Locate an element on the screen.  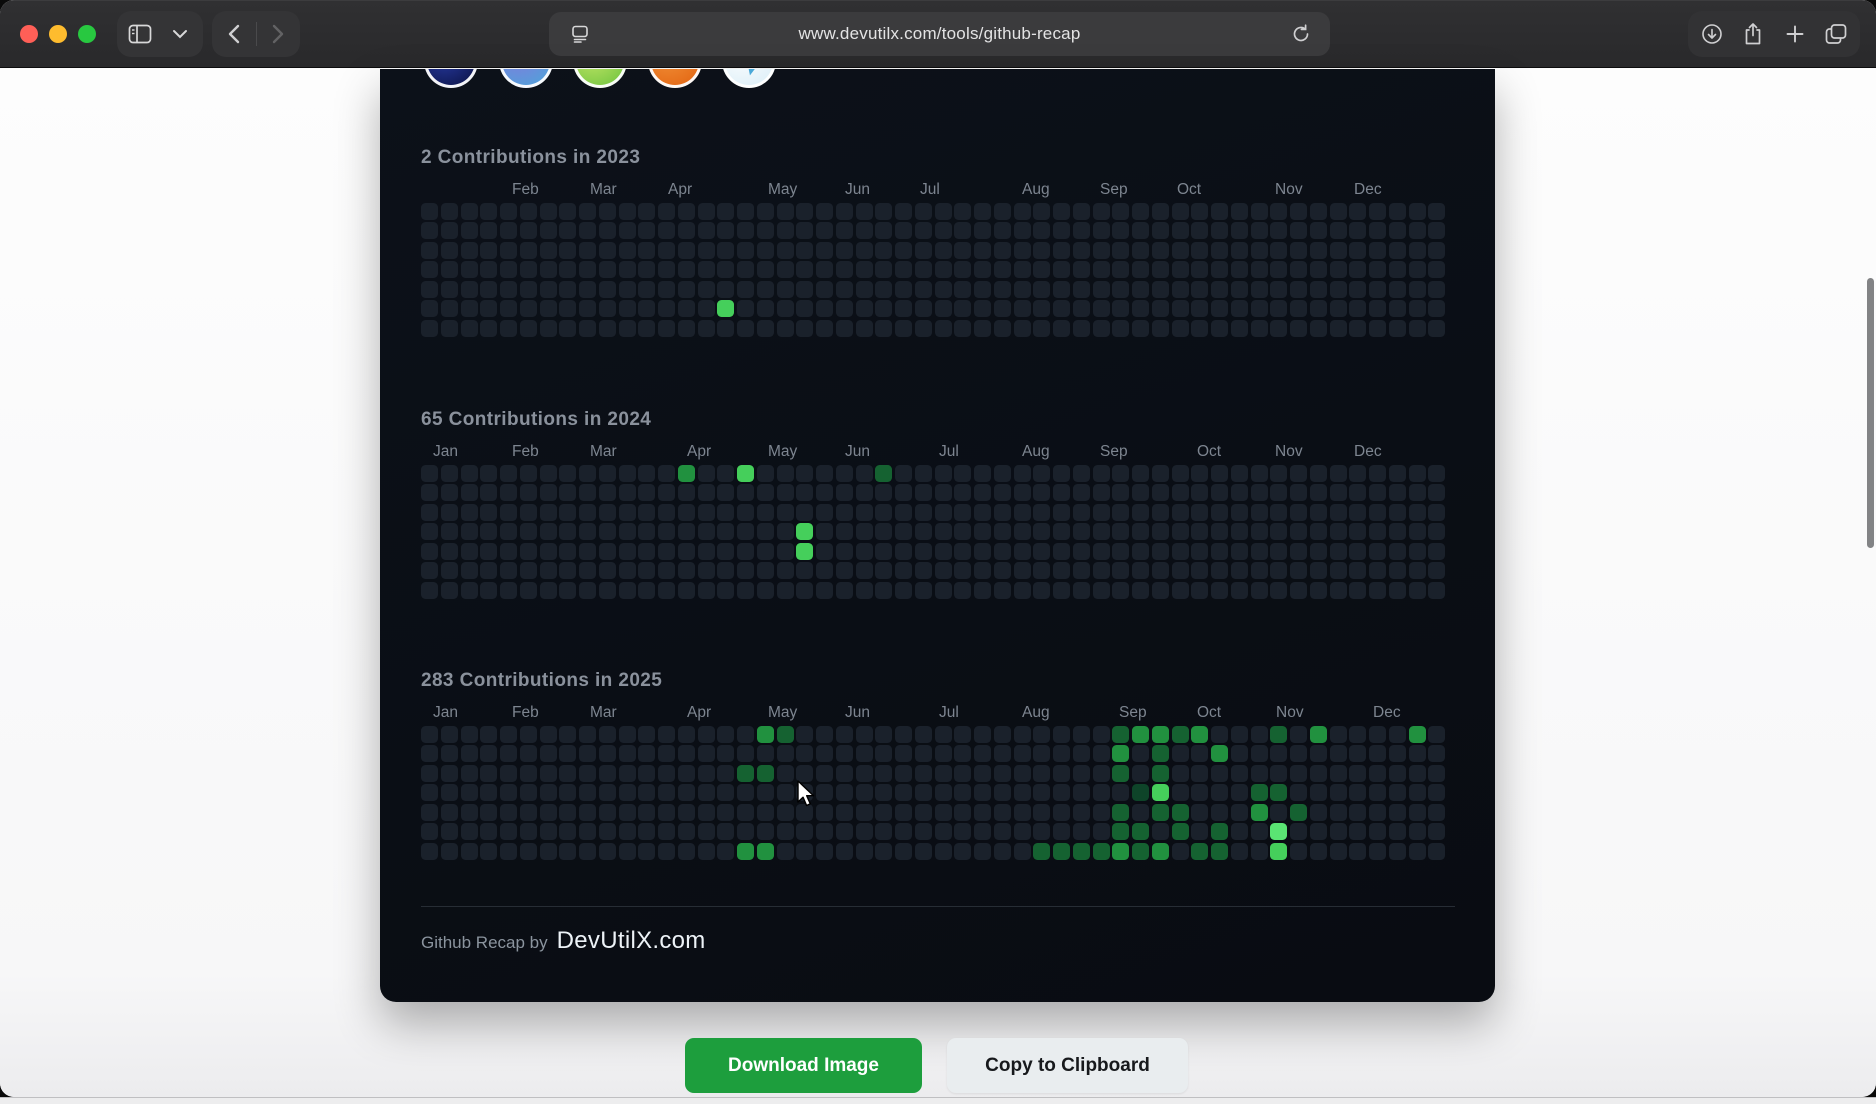
copy-to-clipboard-button: Copy to Clipboard is located at coordinates (1067, 1065).